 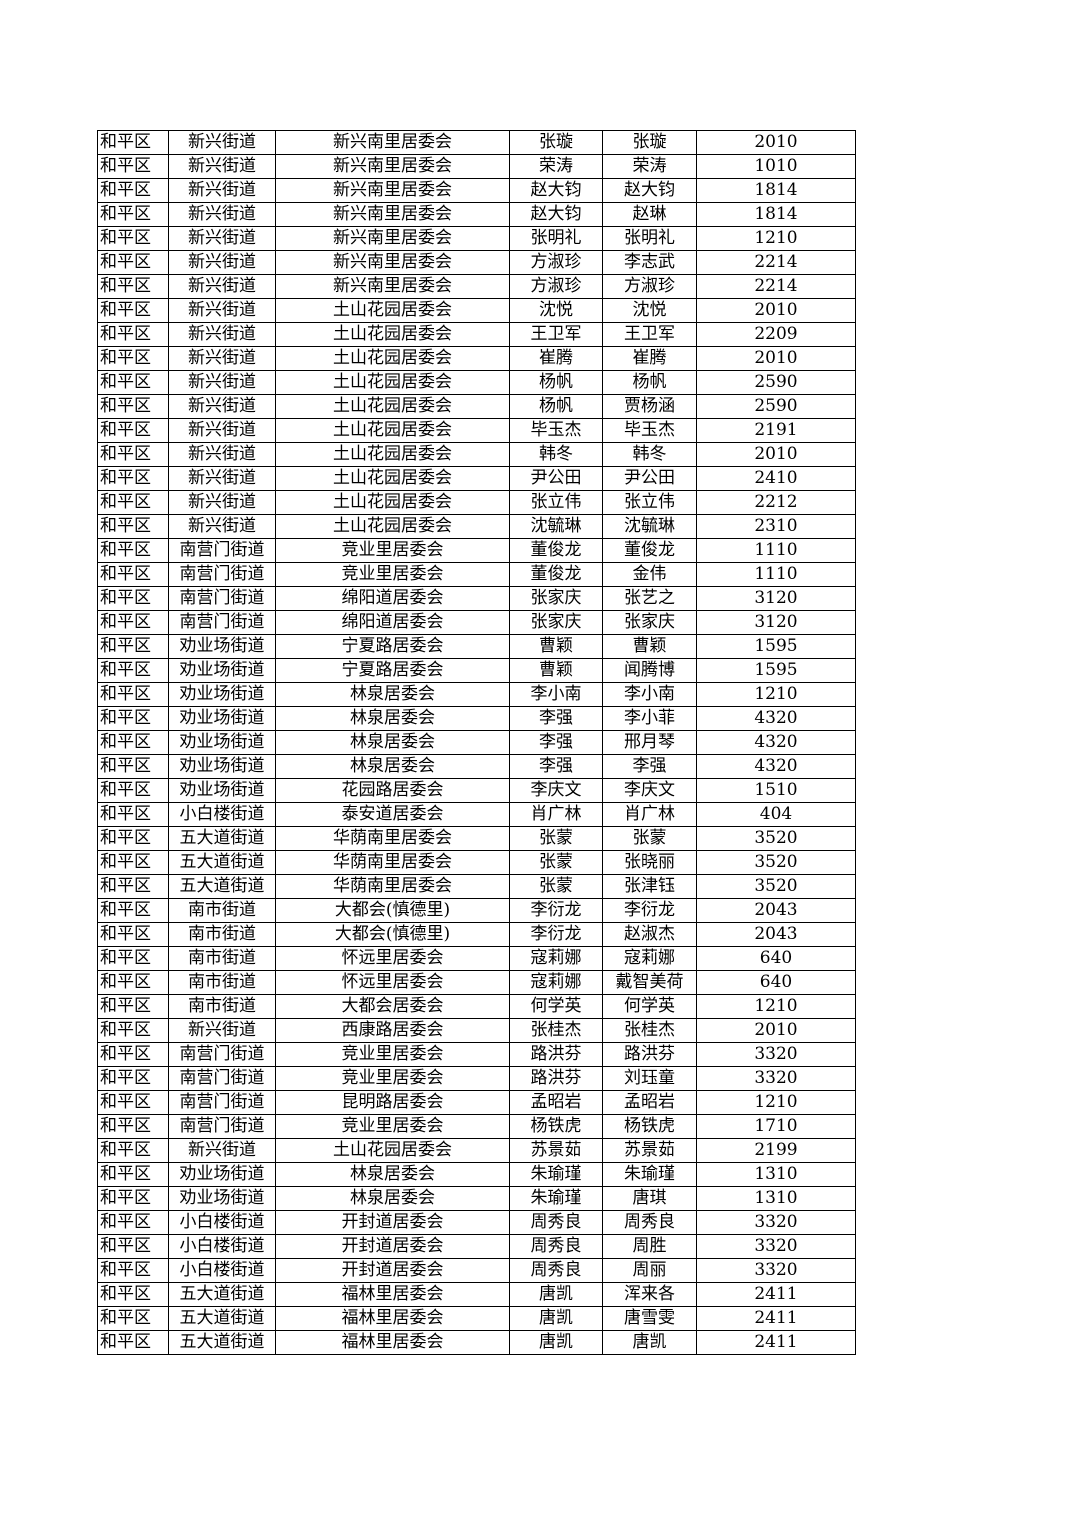 I want to click on committee-cell: 福林里居委会, so click(x=392, y=1318).